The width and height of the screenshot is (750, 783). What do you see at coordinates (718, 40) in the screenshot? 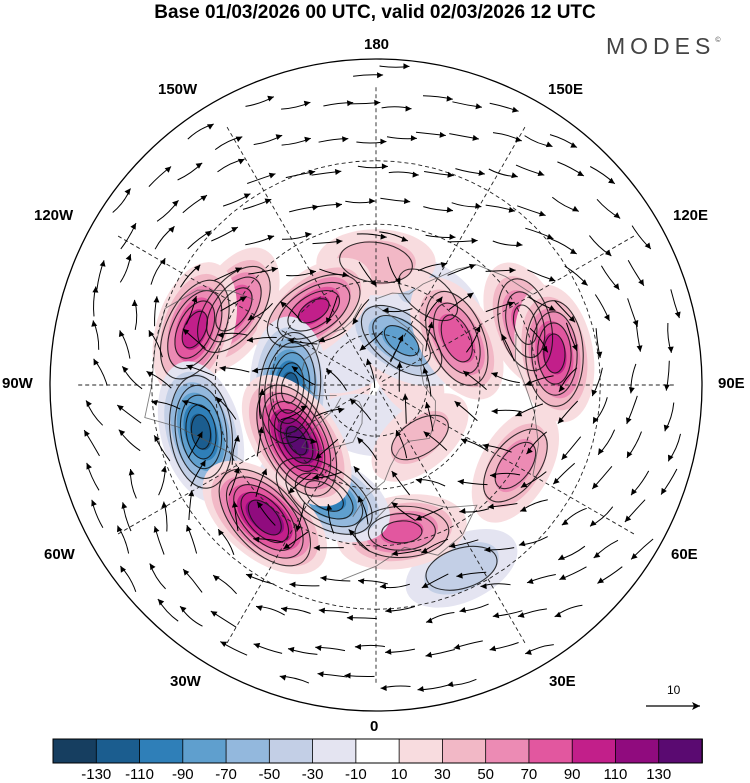
I see `copyright-mark: ©` at bounding box center [718, 40].